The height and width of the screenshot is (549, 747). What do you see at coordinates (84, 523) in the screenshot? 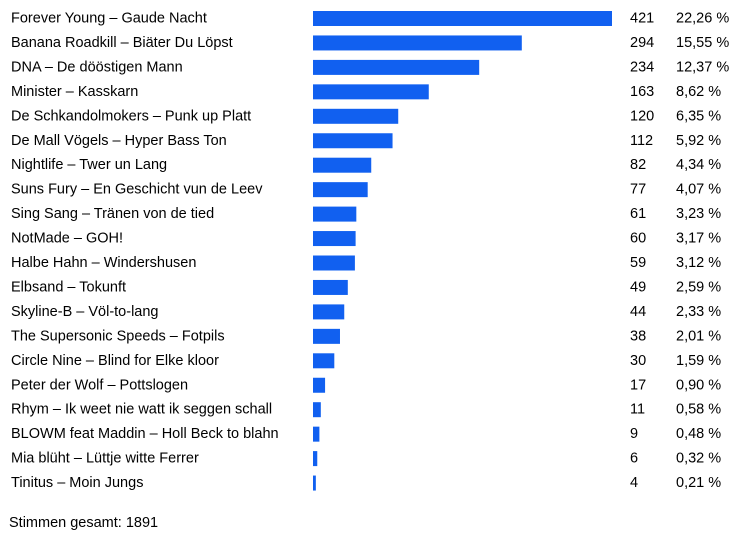
I see `total-votes-label: Stimmen gesamt: 1891` at bounding box center [84, 523].